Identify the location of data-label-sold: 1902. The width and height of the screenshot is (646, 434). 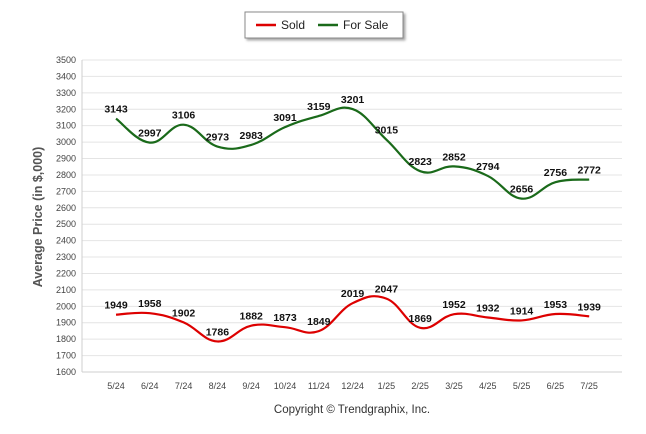
(184, 313).